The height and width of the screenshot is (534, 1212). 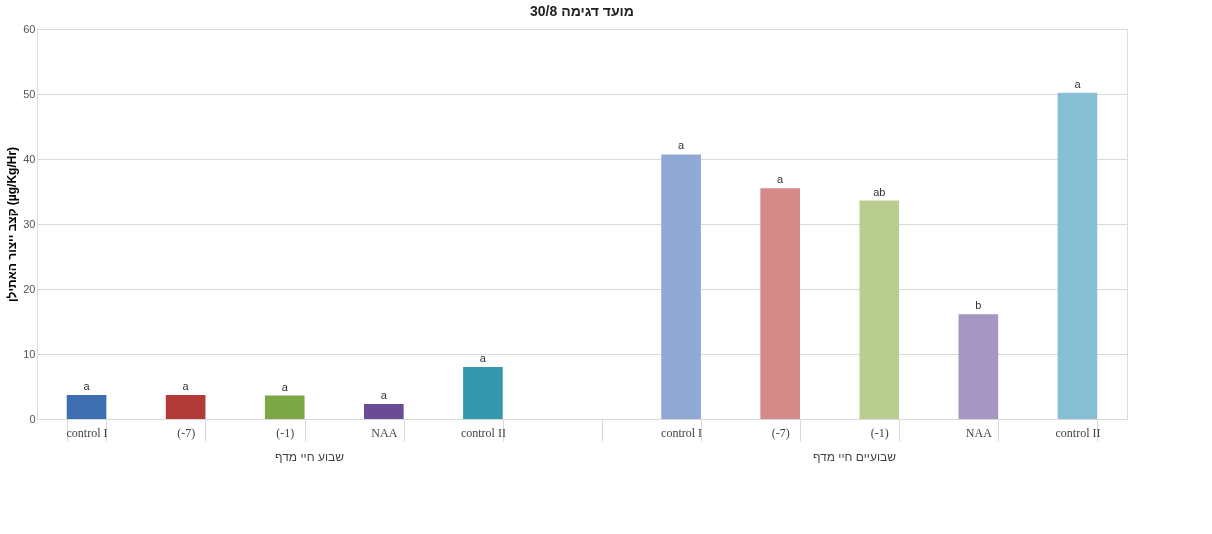 I want to click on y-tick-label: 40, so click(x=29, y=158).